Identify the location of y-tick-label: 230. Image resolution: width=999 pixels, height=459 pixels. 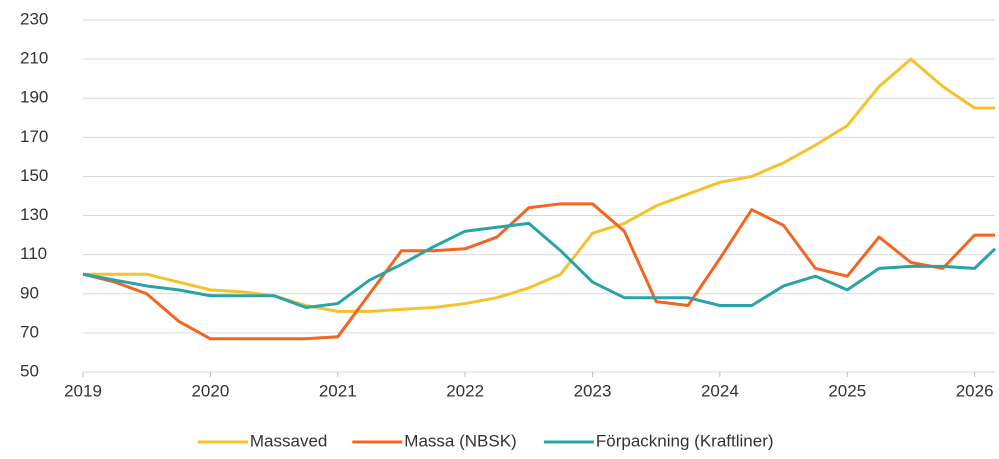
(34, 18).